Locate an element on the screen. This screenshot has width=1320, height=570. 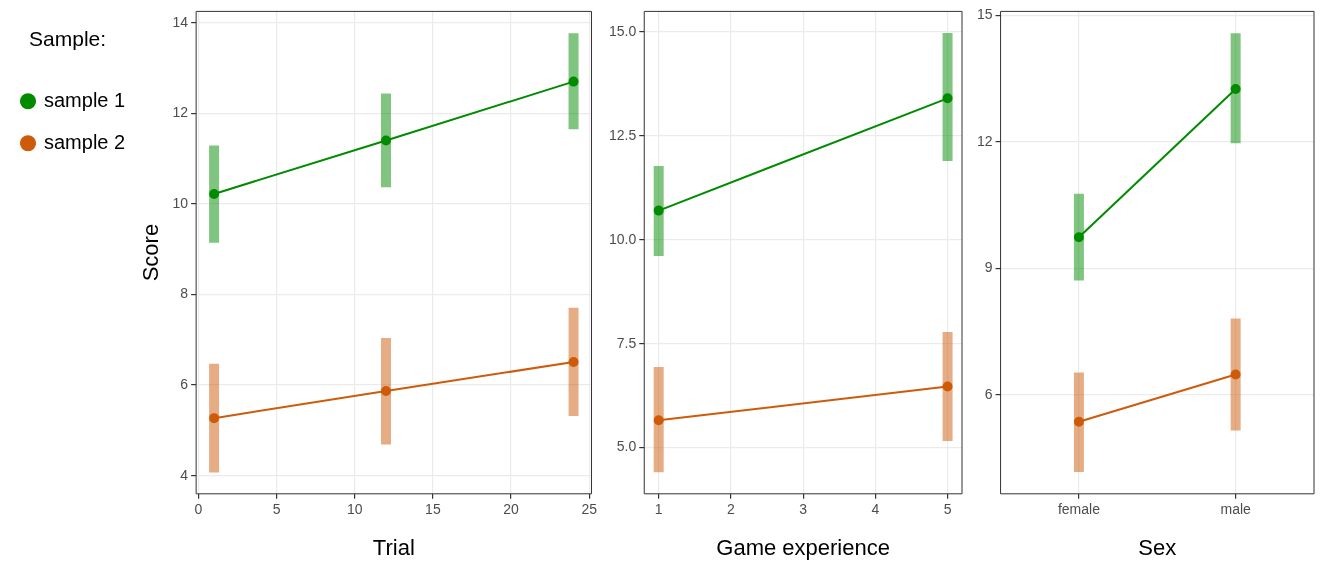
x-axis-title: Game experience is located at coordinates (803, 547).